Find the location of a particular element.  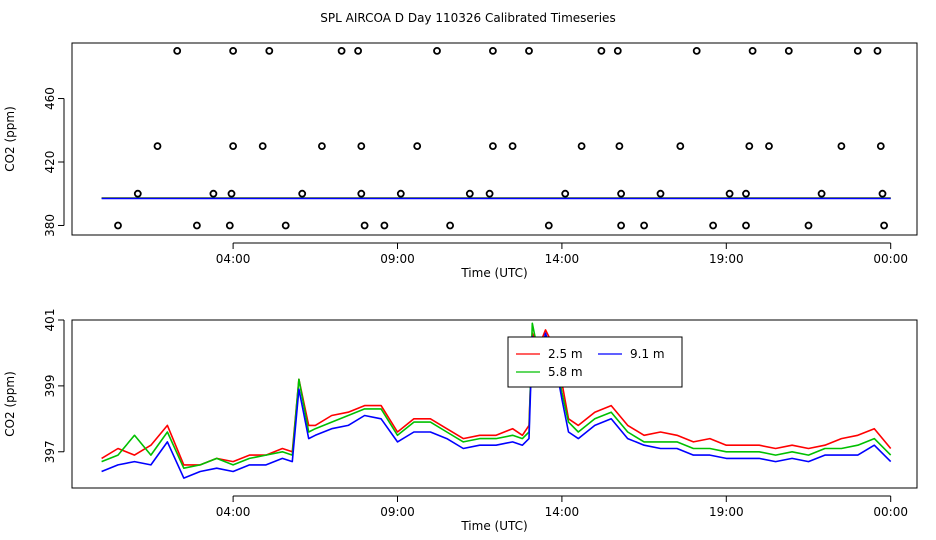

y-tick-label: 401 is located at coordinates (50, 320).